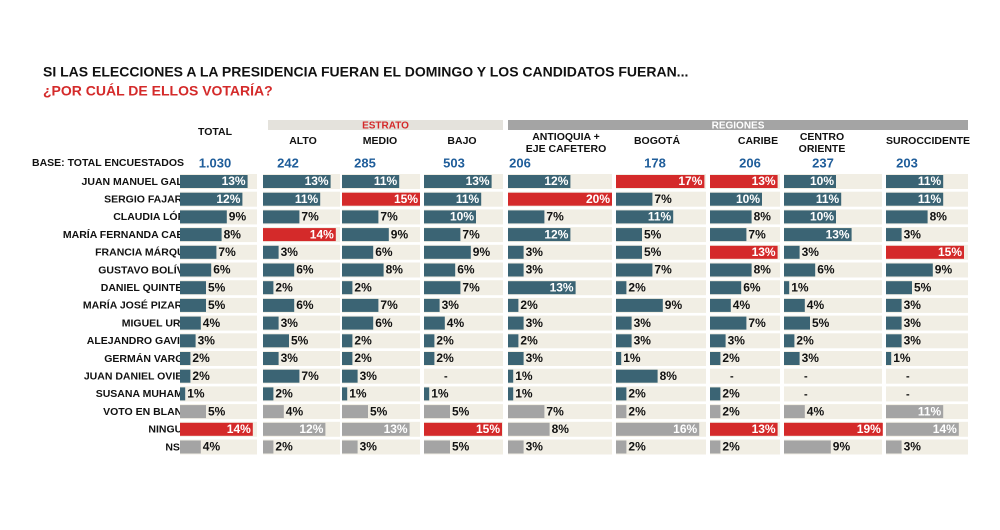  I want to click on row-label: CLAUDIA LÓPEZ, so click(155, 216).